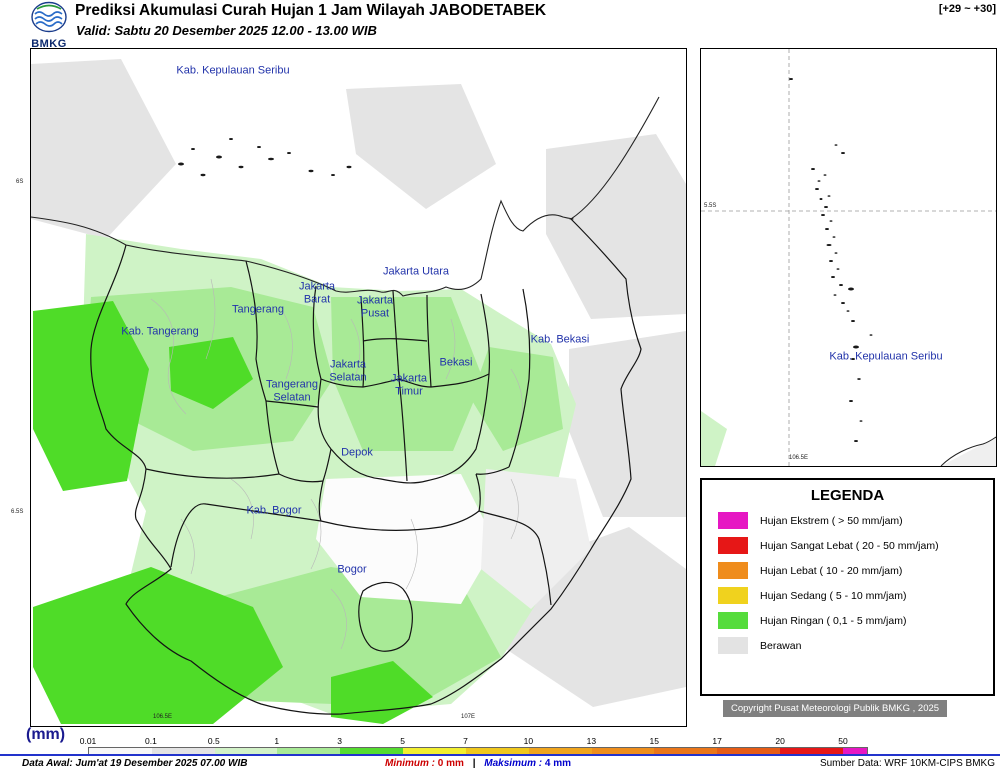 The image size is (1000, 769). Describe the element at coordinates (468, 717) in the screenshot. I see `x-axis-label: 107E` at that location.